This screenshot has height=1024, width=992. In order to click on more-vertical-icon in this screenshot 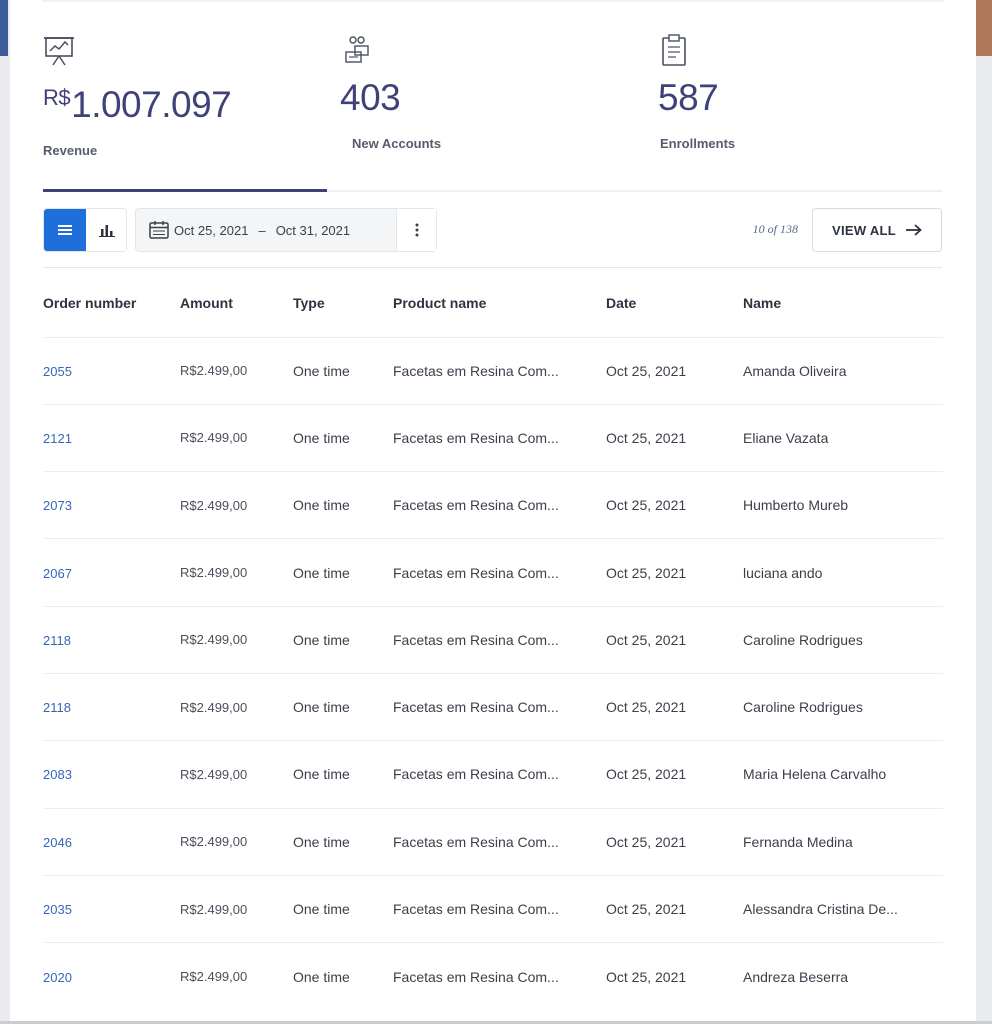, I will do `click(416, 230)`.